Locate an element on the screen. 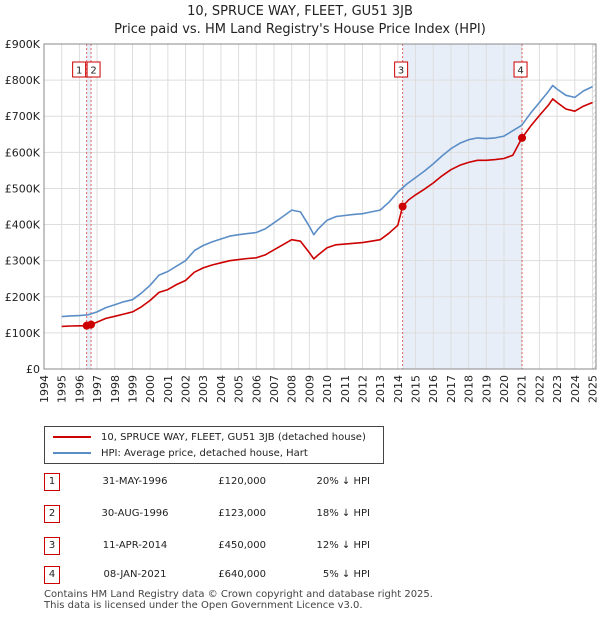 The image size is (600, 620). y-tick-label: £100K is located at coordinates (23, 333).